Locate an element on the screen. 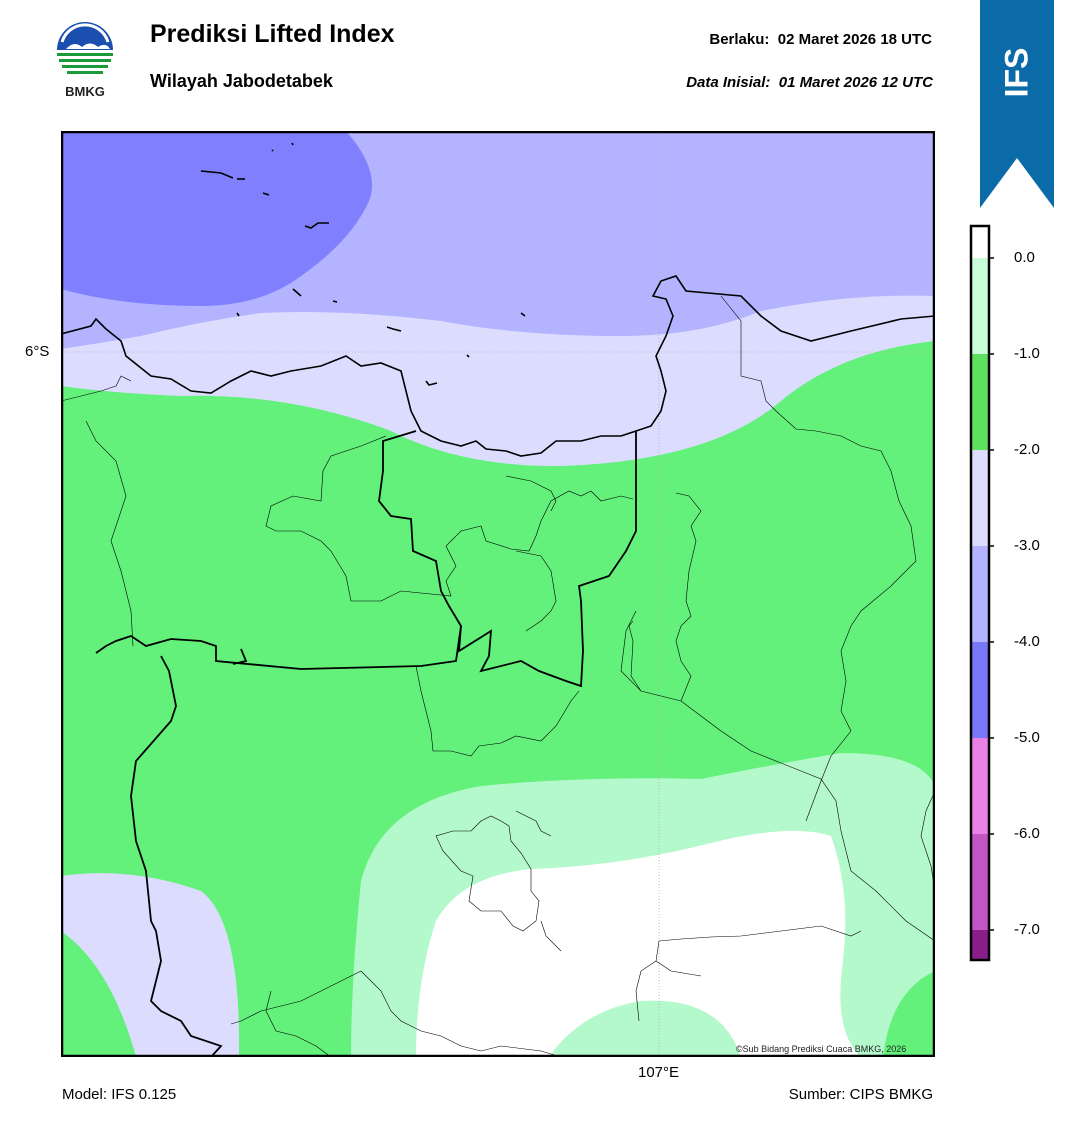  logo-text: BMKG is located at coordinates (85, 91).